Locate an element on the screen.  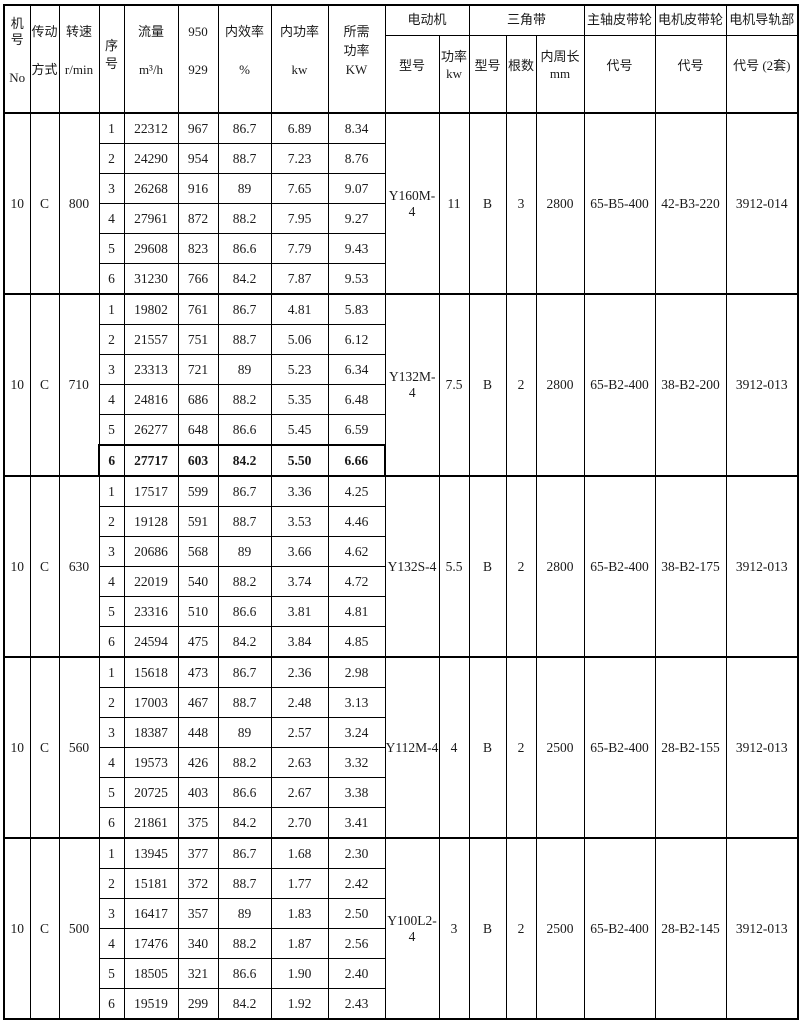
motor-power-cell: 5.5 is located at coordinates (454, 566).